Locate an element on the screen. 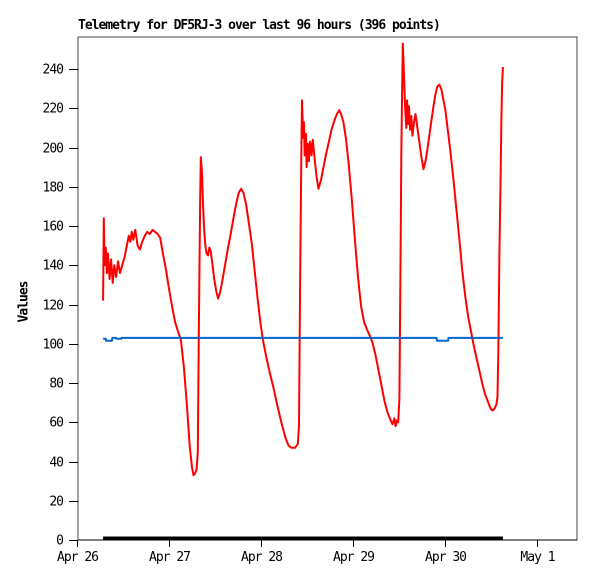 The height and width of the screenshot is (579, 615). y-axis-title: Values is located at coordinates (24, 302).